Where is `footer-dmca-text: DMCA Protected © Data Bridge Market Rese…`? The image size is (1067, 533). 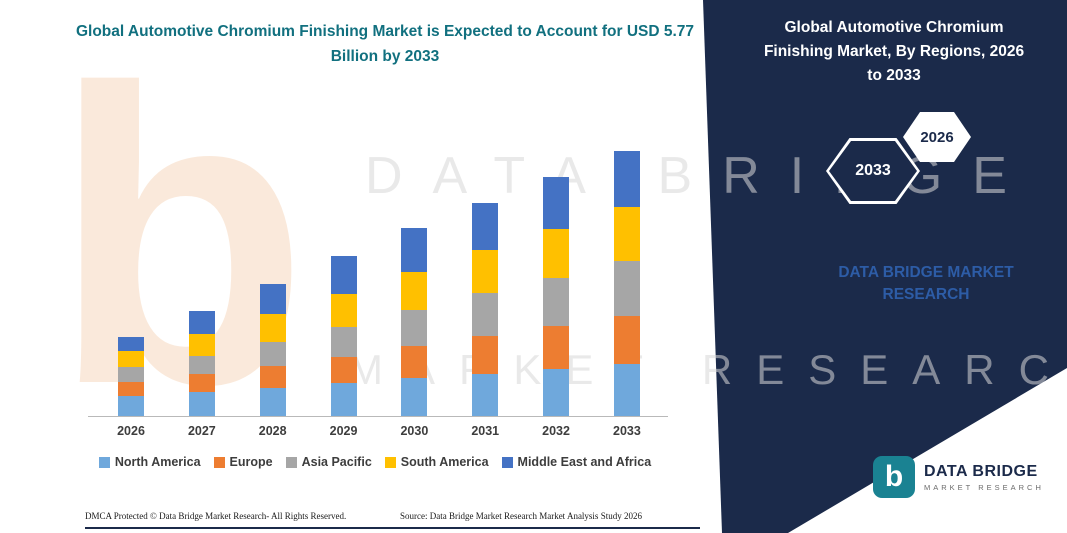
footer-dmca-text: DMCA Protected © Data Bridge Market Rese… is located at coordinates (216, 516).